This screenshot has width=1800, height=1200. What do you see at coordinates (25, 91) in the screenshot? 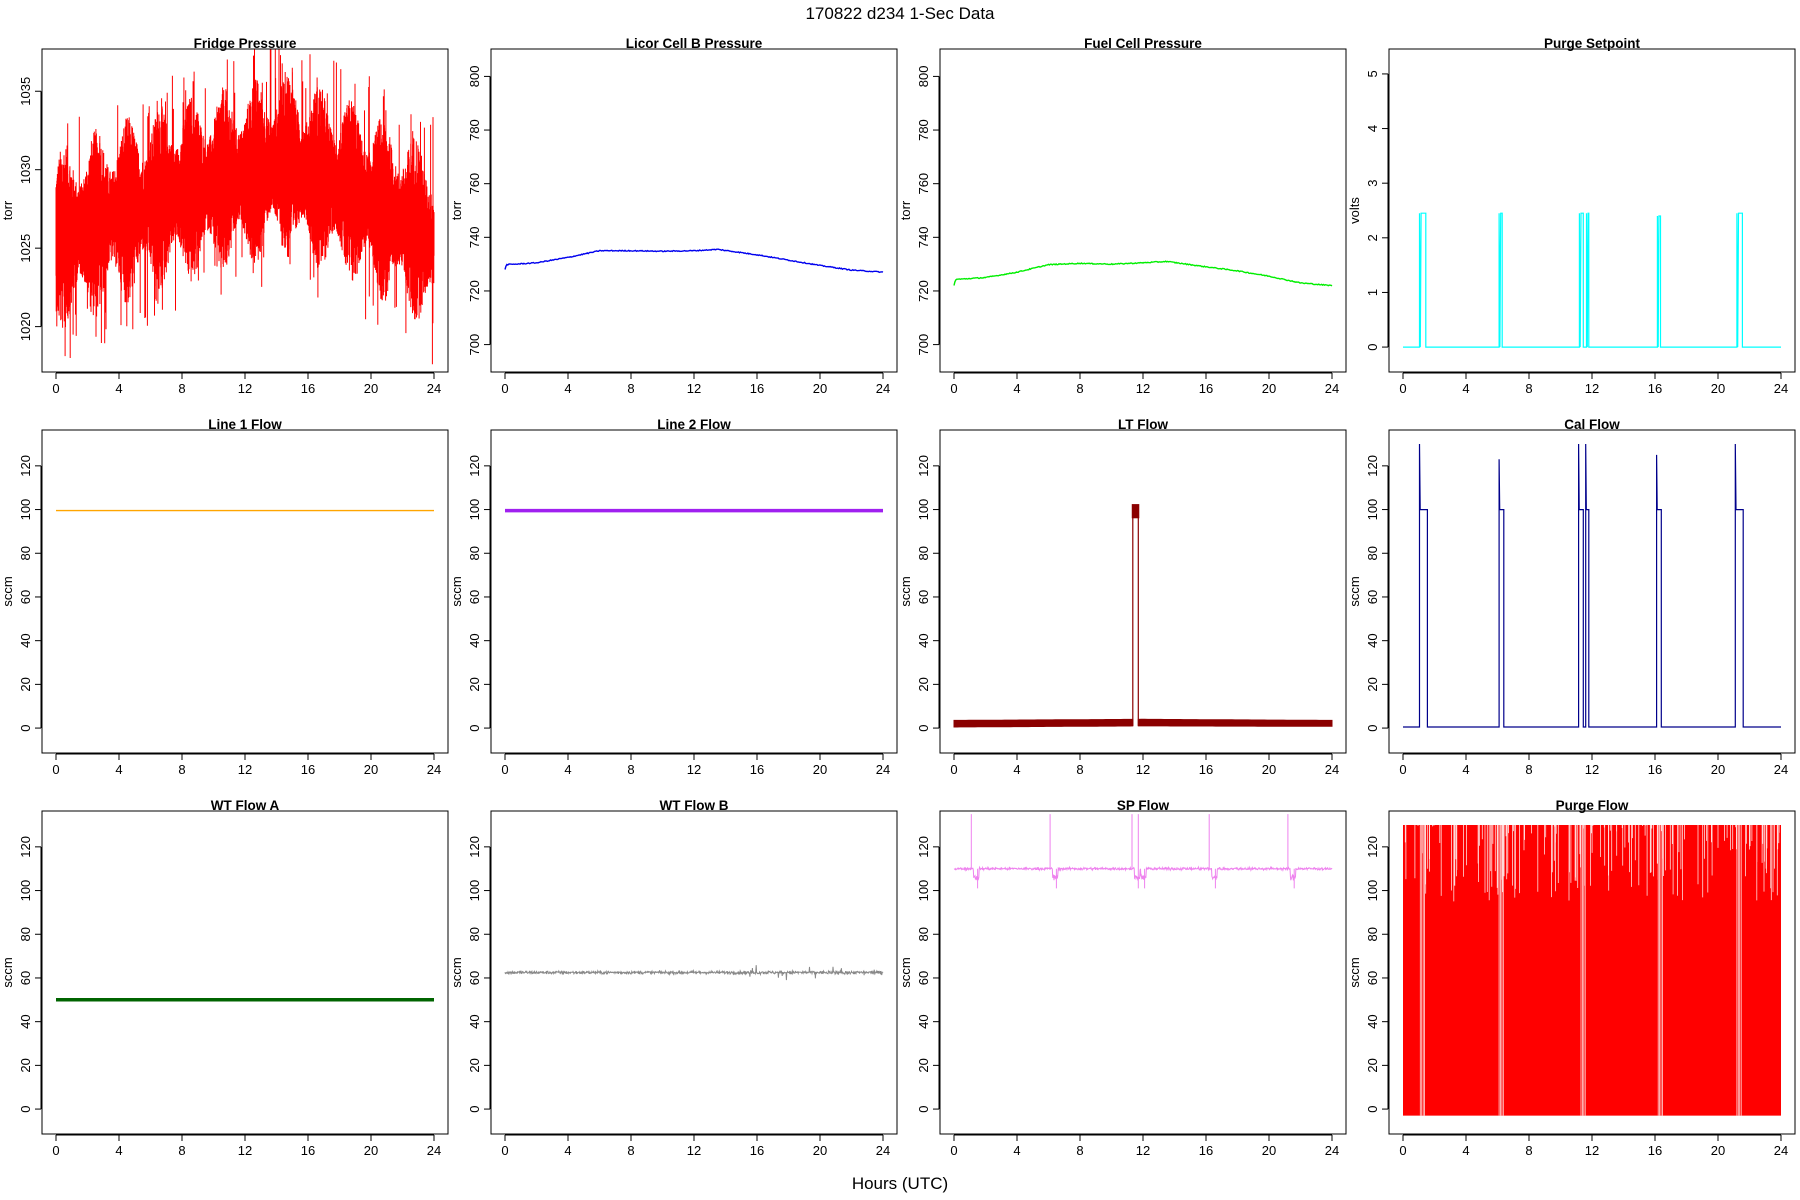
I see `y-tick-label: 1035` at bounding box center [25, 91].